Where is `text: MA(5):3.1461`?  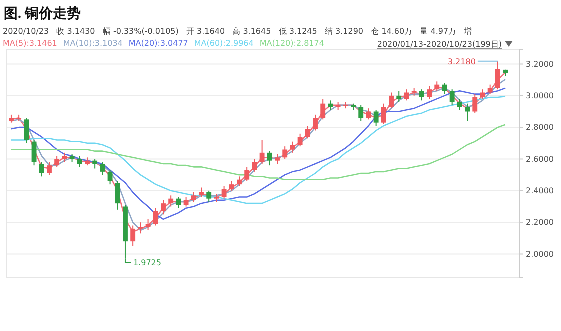 text: MA(5):3.1461 is located at coordinates (30, 43).